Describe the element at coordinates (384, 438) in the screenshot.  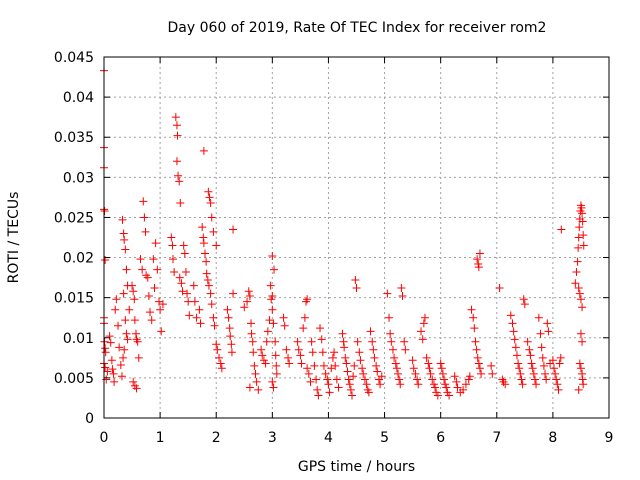
I see `x-tick-label: 5` at that location.